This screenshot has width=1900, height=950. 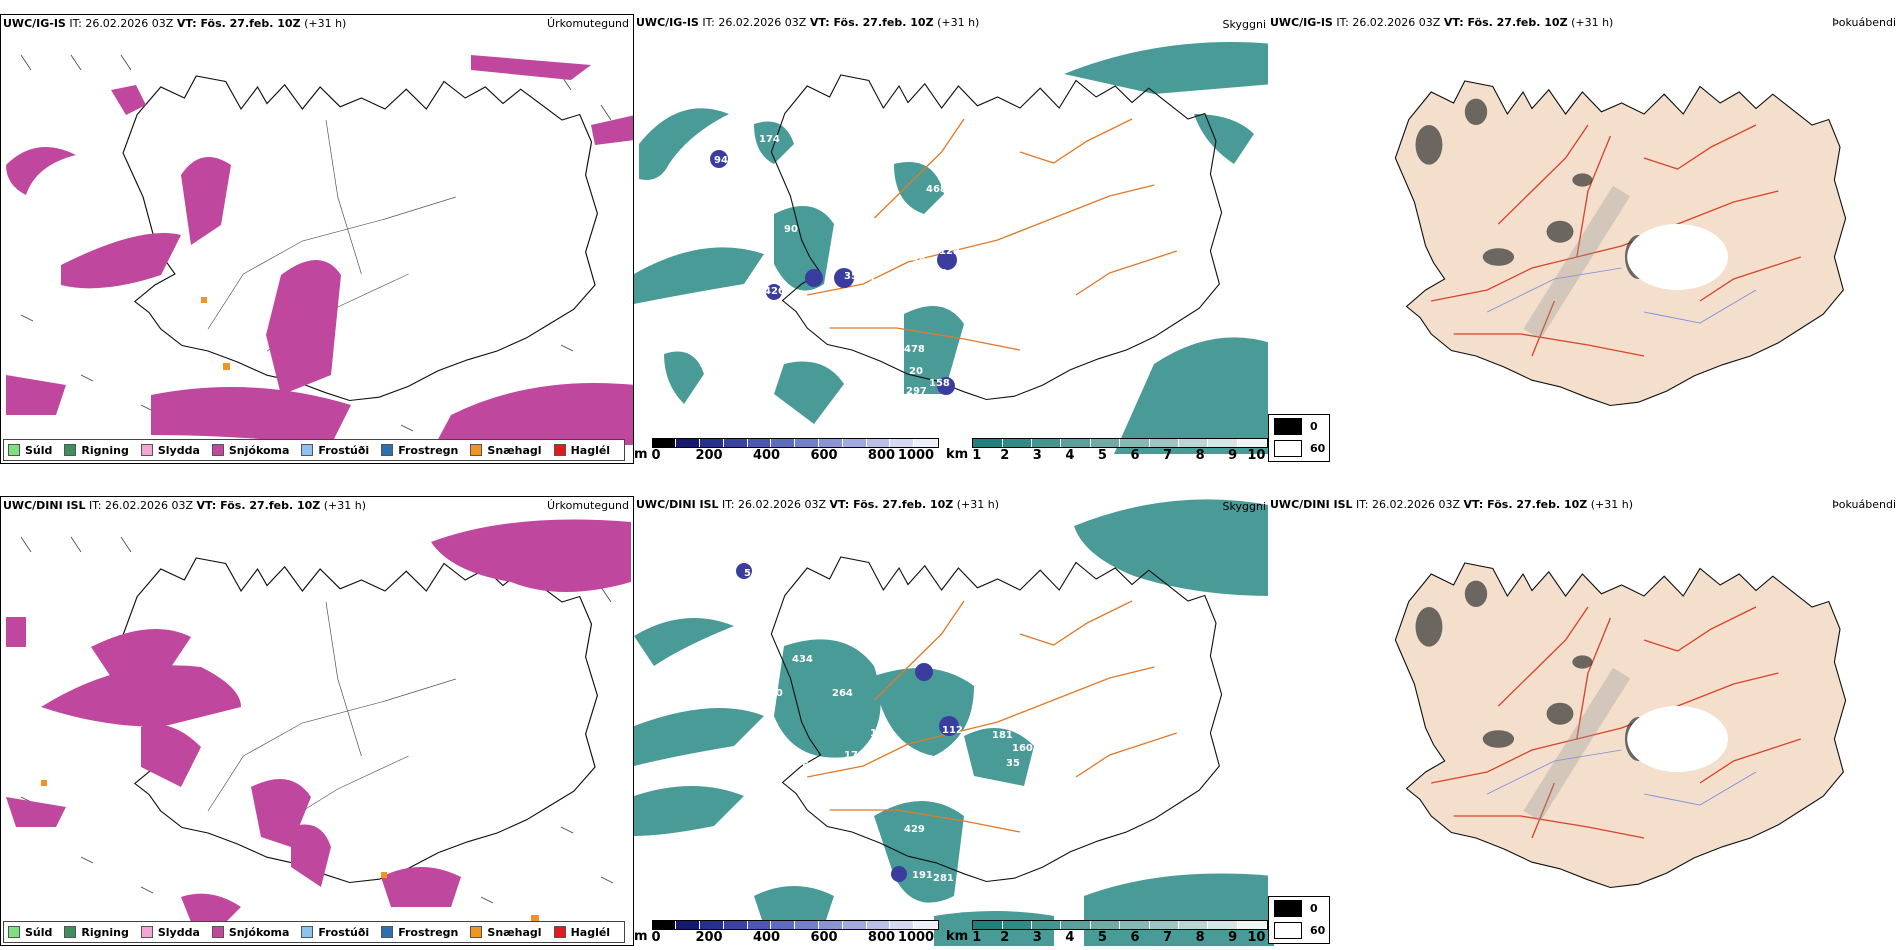 I want to click on ceiling-label: 301, so click(x=1074, y=341).